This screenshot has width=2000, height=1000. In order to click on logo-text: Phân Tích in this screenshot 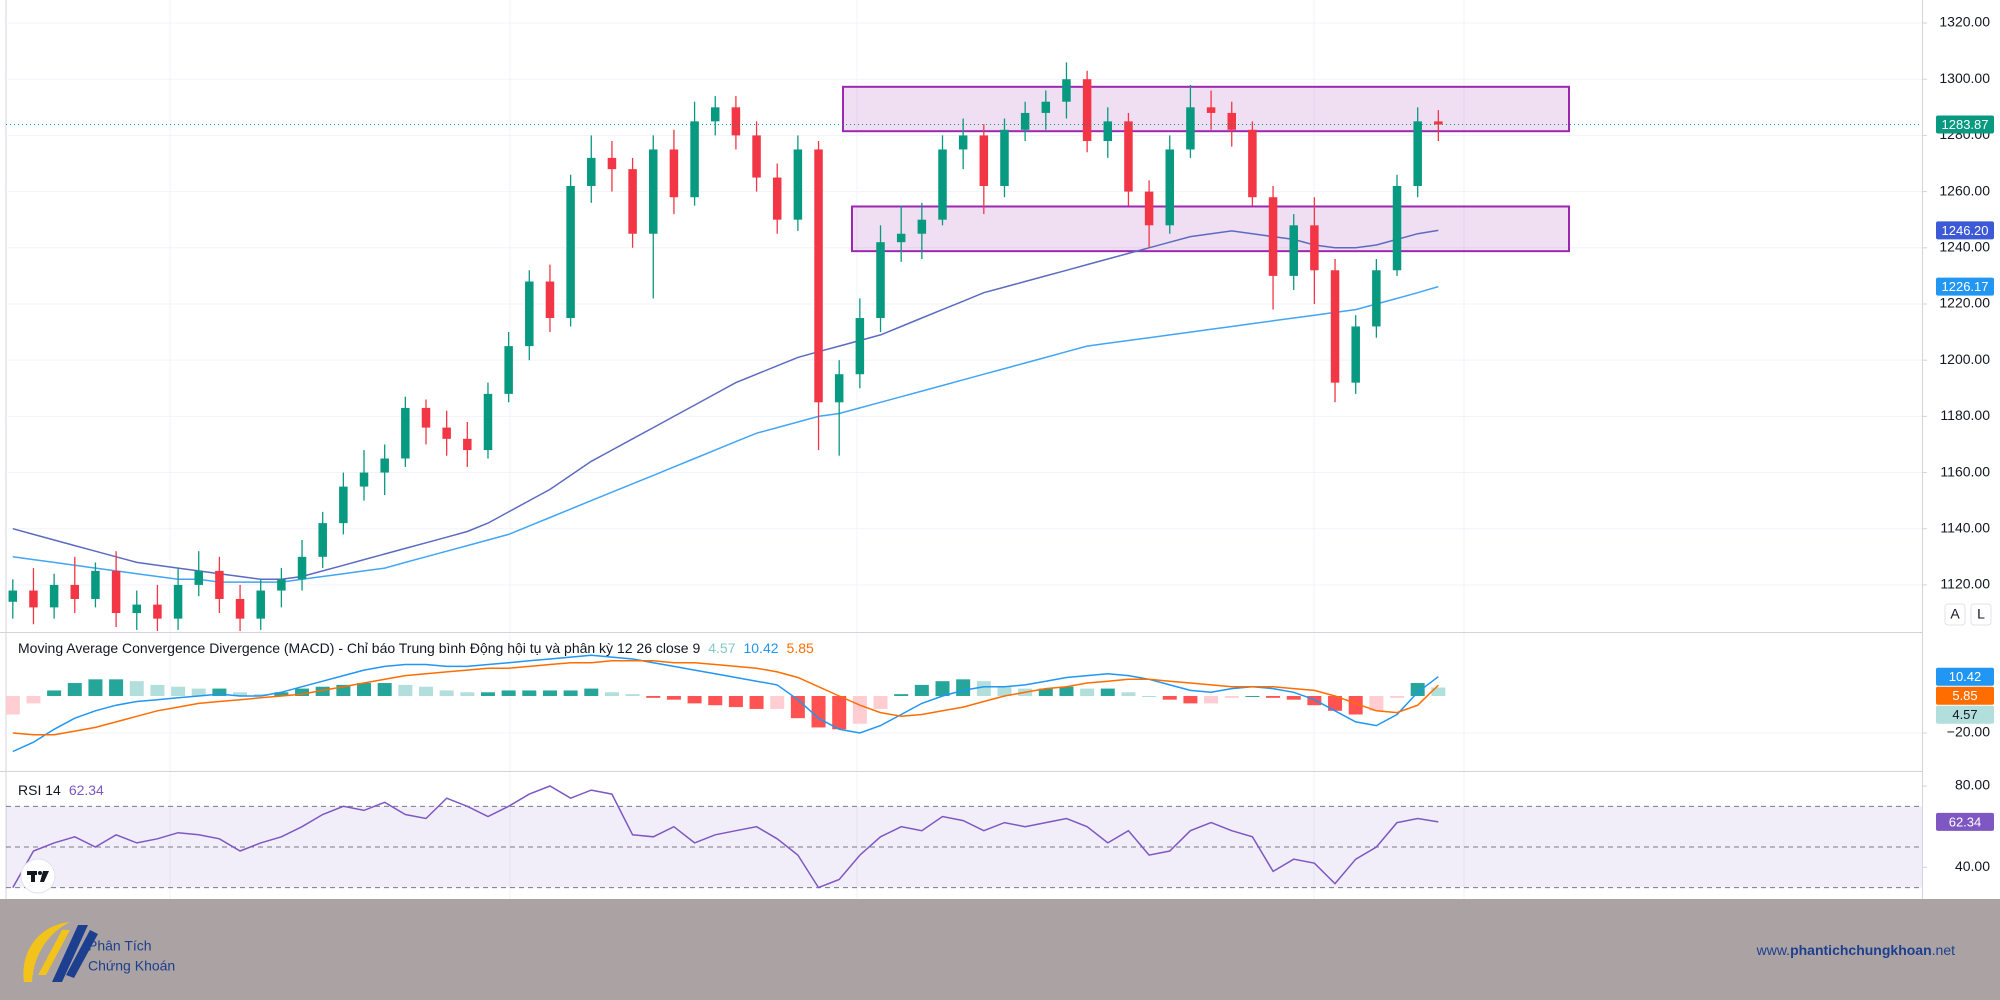, I will do `click(120, 946)`.